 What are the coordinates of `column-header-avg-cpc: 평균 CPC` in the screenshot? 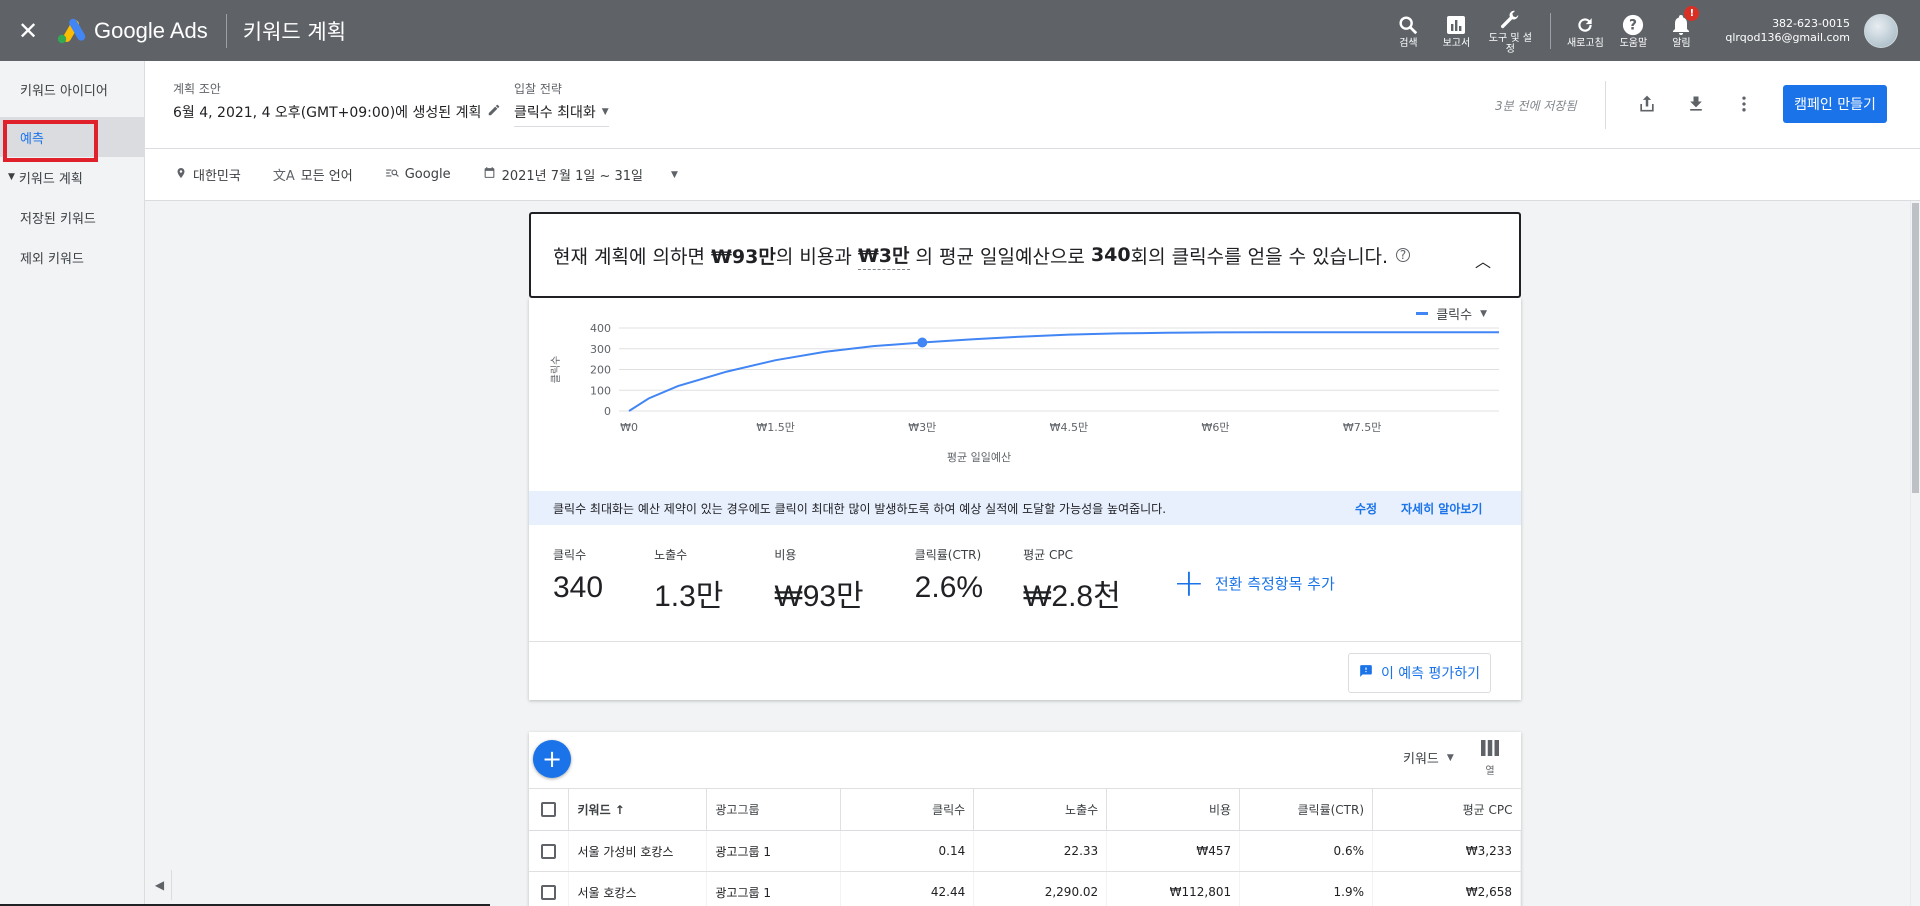 It's located at (1446, 809).